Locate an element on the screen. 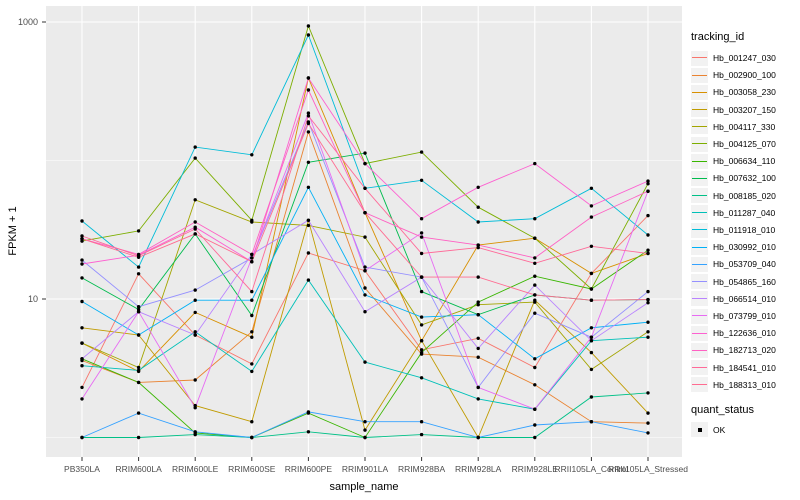 The width and height of the screenshot is (800, 500). x-tick-label: RRII105LA_Stressed is located at coordinates (648, 469).